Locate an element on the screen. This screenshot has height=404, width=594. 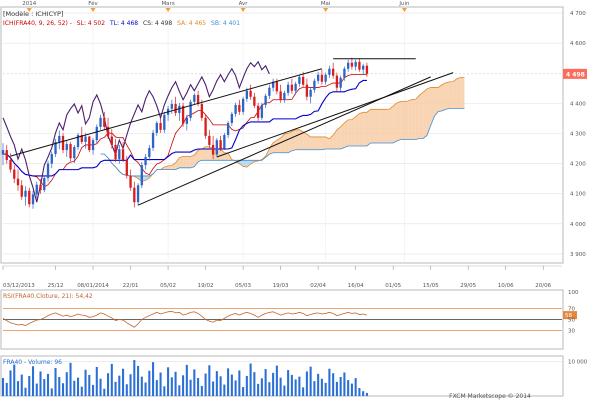
month-label: Mars is located at coordinates (167, 4).